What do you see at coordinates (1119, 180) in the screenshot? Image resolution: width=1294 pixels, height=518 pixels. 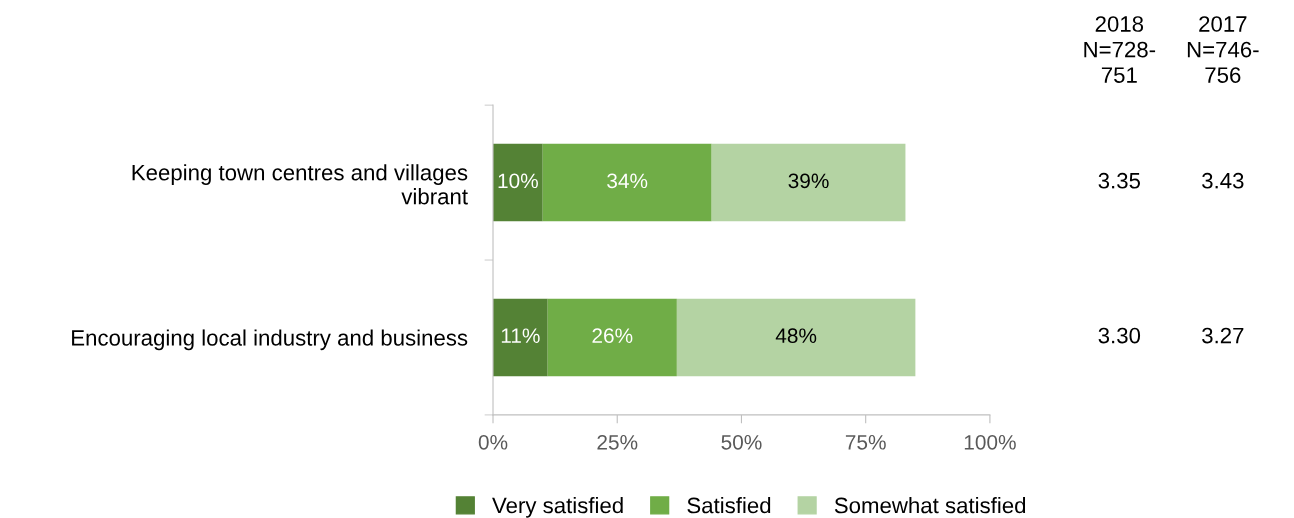 I see `text: 3.35` at bounding box center [1119, 180].